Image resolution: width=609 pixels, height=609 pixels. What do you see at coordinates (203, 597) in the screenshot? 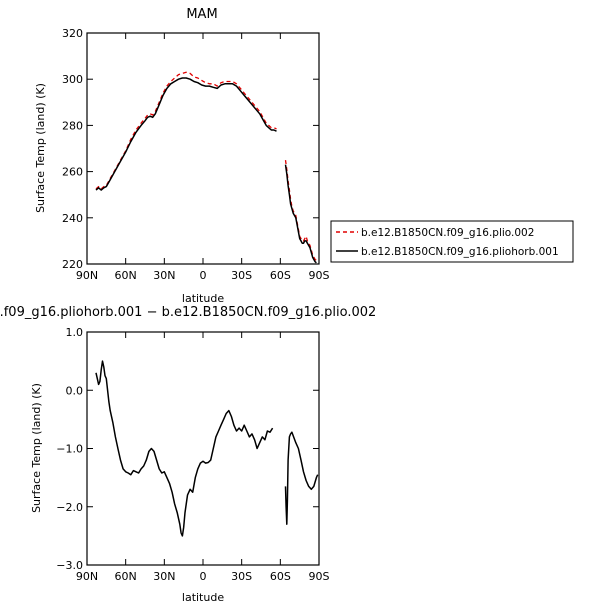
I see `bottom-chart-xlabel: latitude` at bounding box center [203, 597].